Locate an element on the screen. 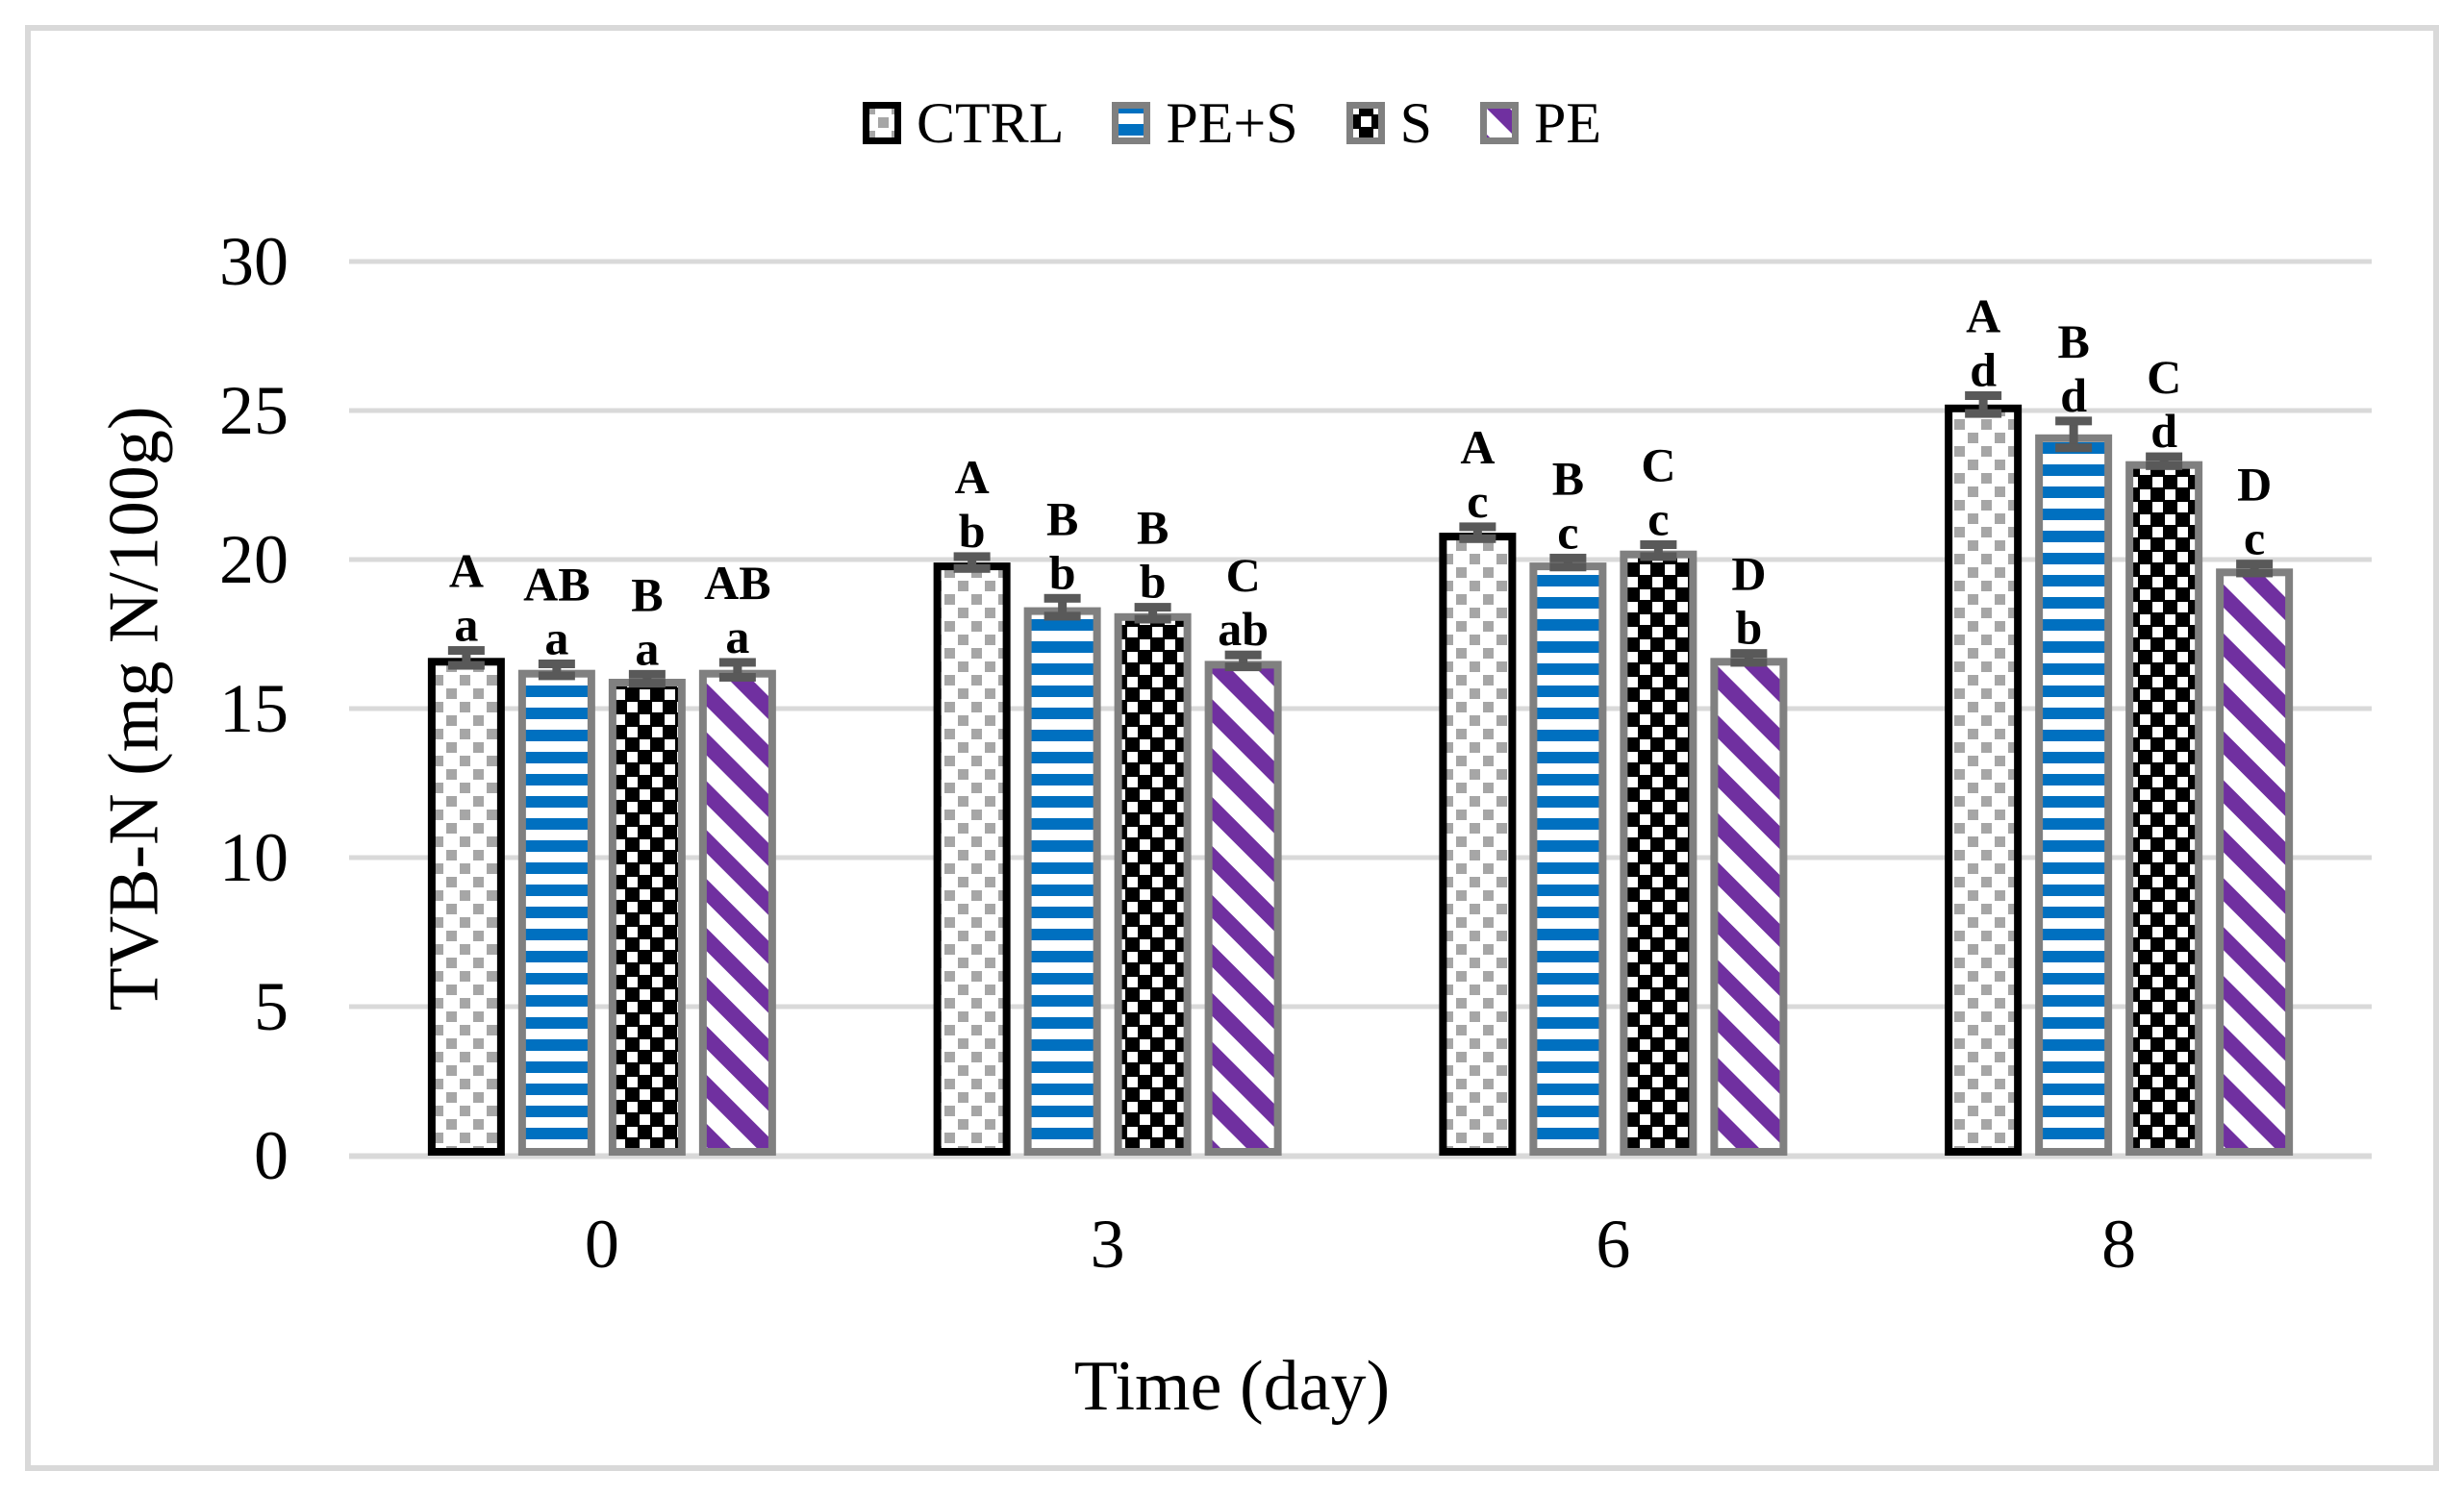 The width and height of the screenshot is (2464, 1496). legend-label-ctrl: CTRL is located at coordinates (991, 123).